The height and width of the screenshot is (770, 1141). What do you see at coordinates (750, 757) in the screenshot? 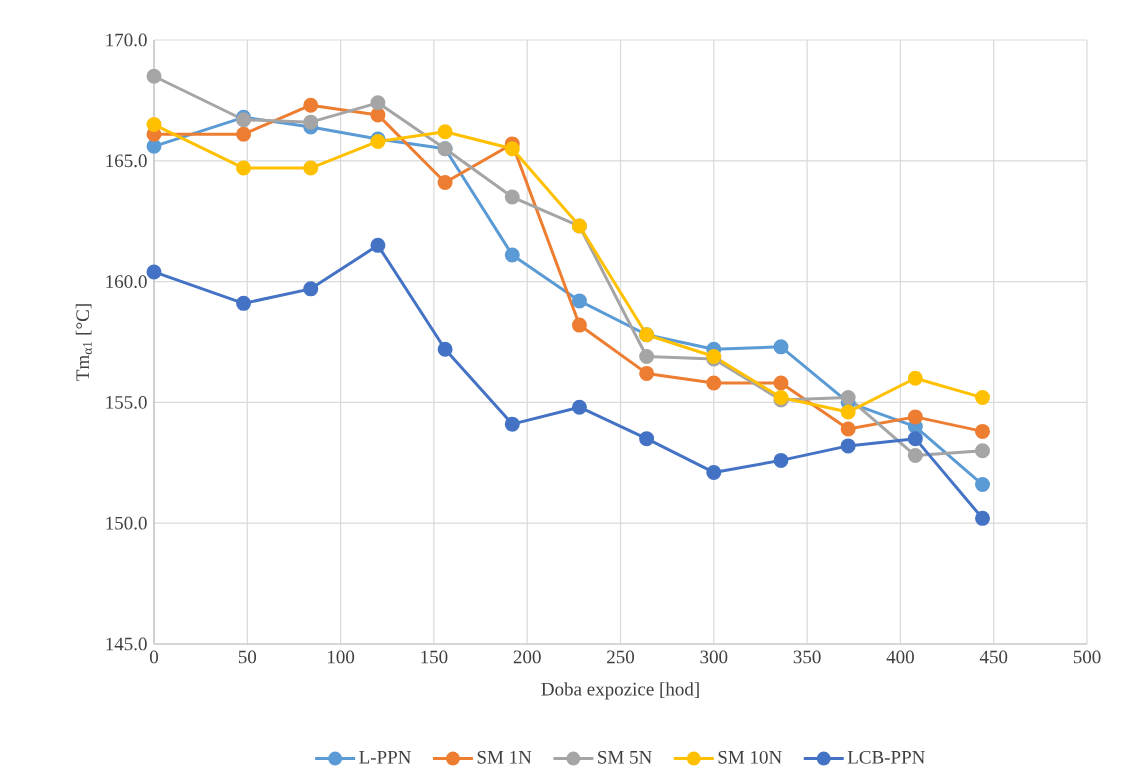
I see `legend-label: SM 10N` at bounding box center [750, 757].